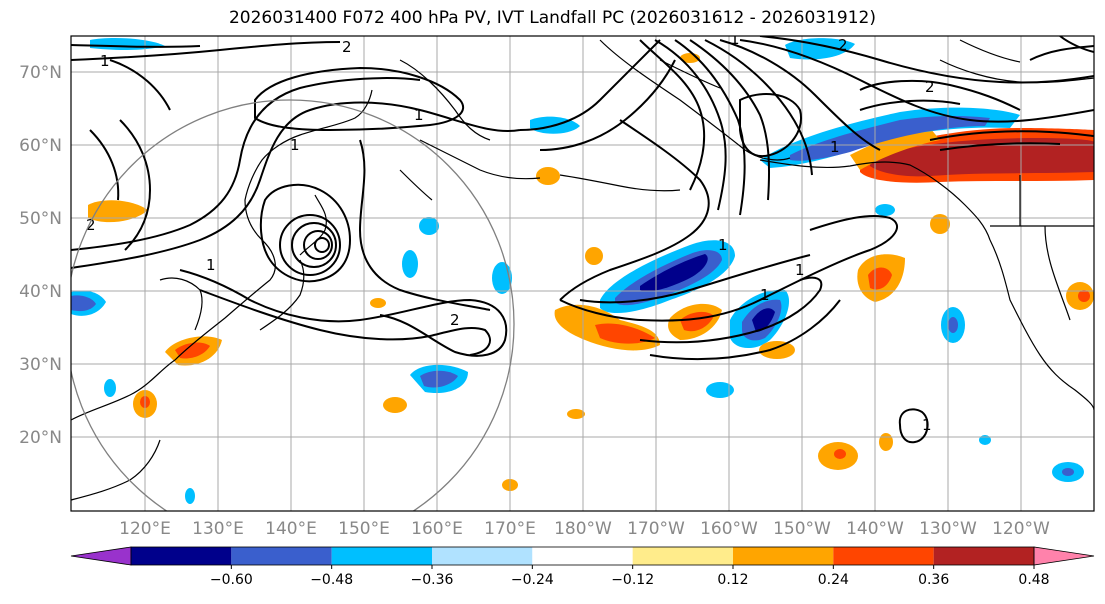 This screenshot has width=1105, height=604. I want to click on colorbar-tick-label: 0.48, so click(1033, 580).